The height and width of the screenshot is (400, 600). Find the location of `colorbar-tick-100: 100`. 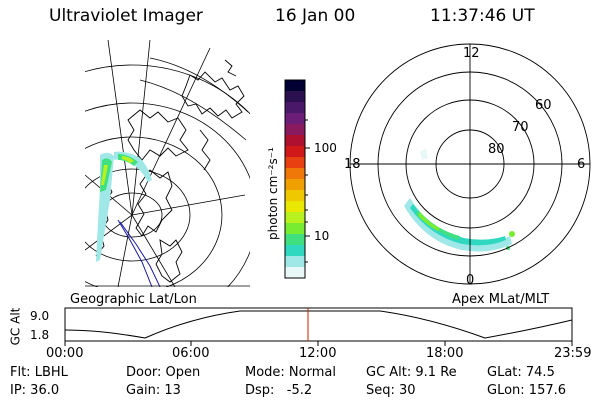

colorbar-tick-100: 100 is located at coordinates (325, 148).